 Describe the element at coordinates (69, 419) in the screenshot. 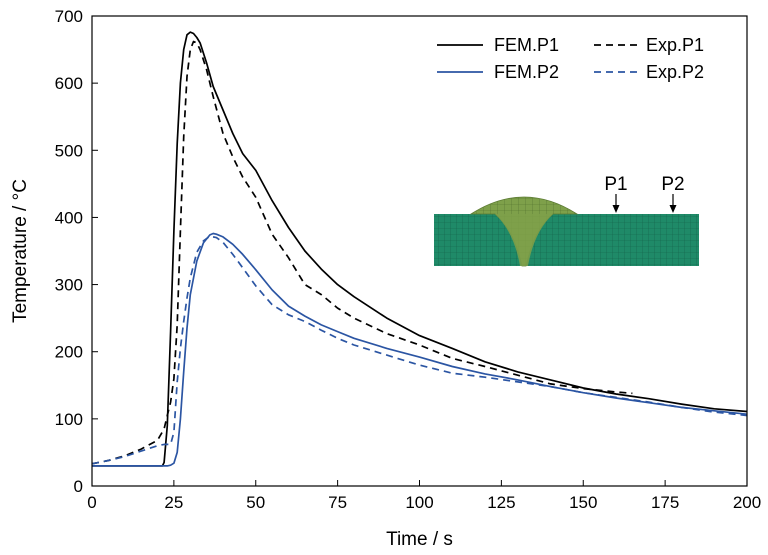

I see `y-tick-label: 100` at that location.